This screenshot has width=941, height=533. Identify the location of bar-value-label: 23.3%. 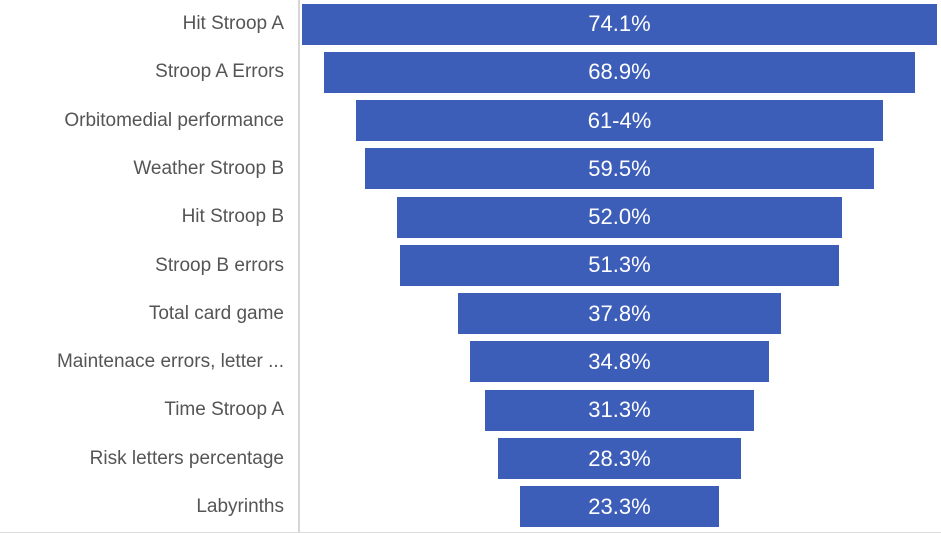
(619, 506).